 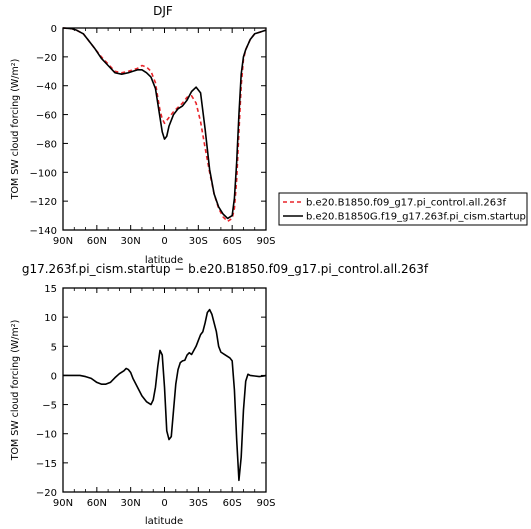 I want to click on top-x-tick-label: 60S, so click(x=232, y=241).